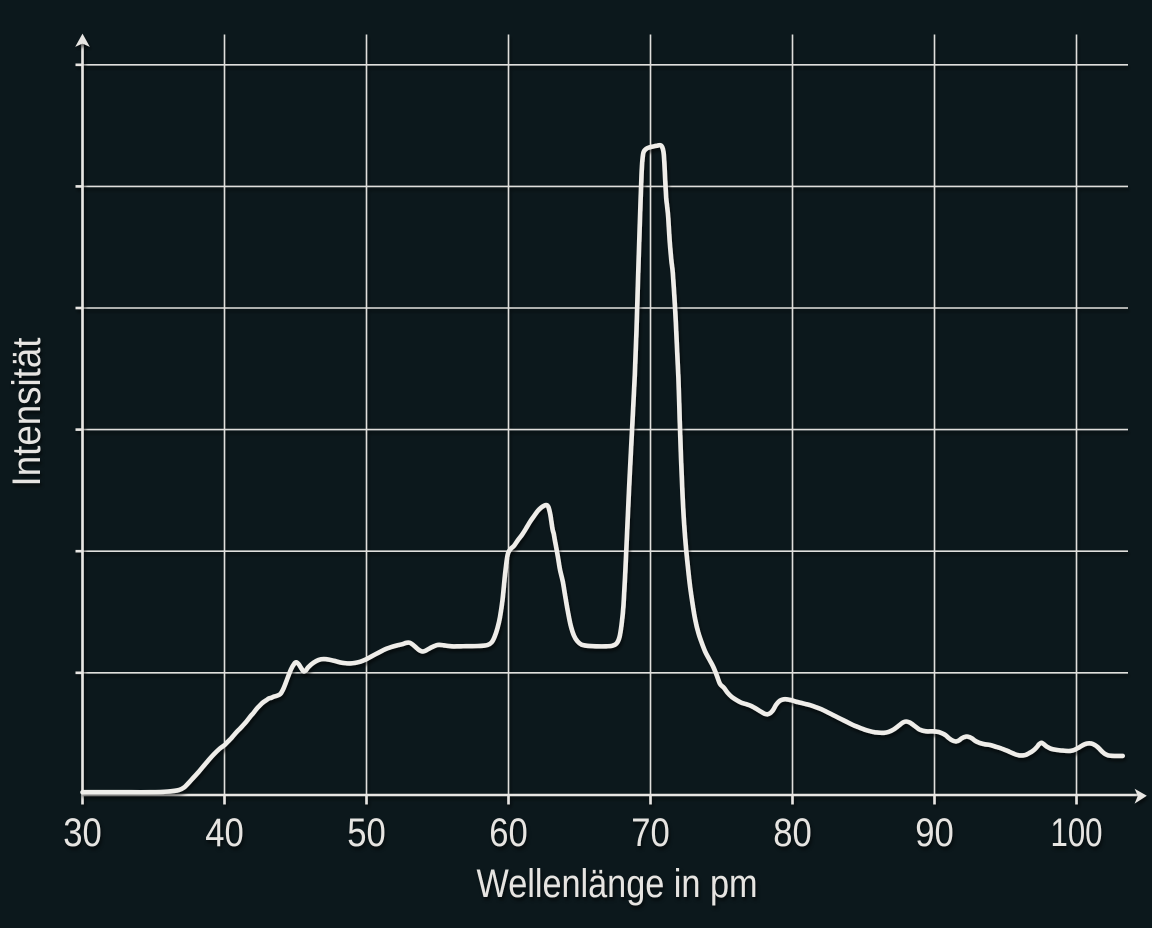 This screenshot has height=928, width=1152. I want to click on svg-text: 60, so click(508, 833).